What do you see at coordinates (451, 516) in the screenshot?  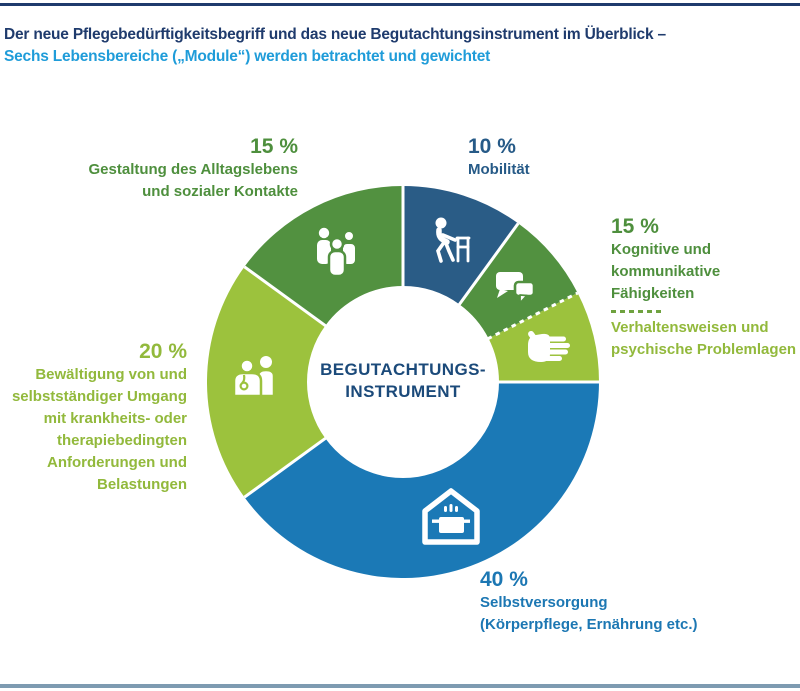 I see `house-pot-icon` at bounding box center [451, 516].